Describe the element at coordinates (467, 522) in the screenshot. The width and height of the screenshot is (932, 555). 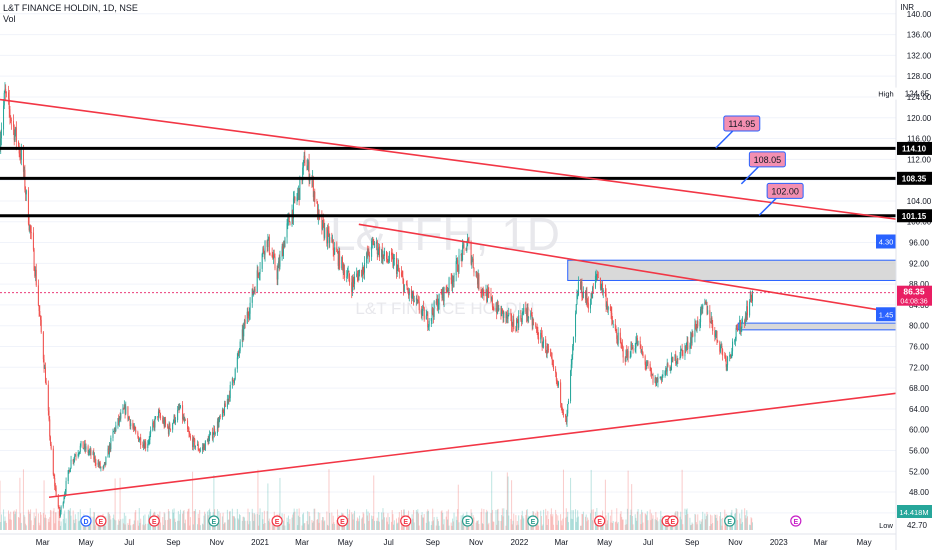
I see `event-letter: E` at that location.